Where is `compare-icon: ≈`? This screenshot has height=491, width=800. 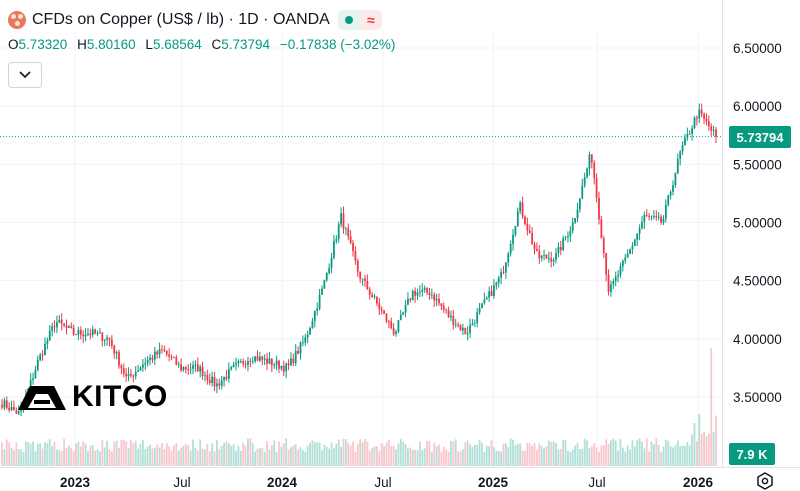
compare-icon: ≈ is located at coordinates (370, 20).